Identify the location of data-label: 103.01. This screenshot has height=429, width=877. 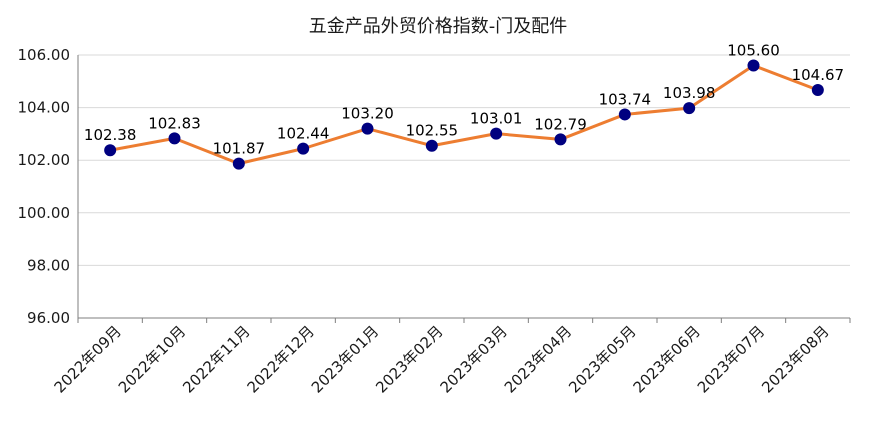
(496, 119).